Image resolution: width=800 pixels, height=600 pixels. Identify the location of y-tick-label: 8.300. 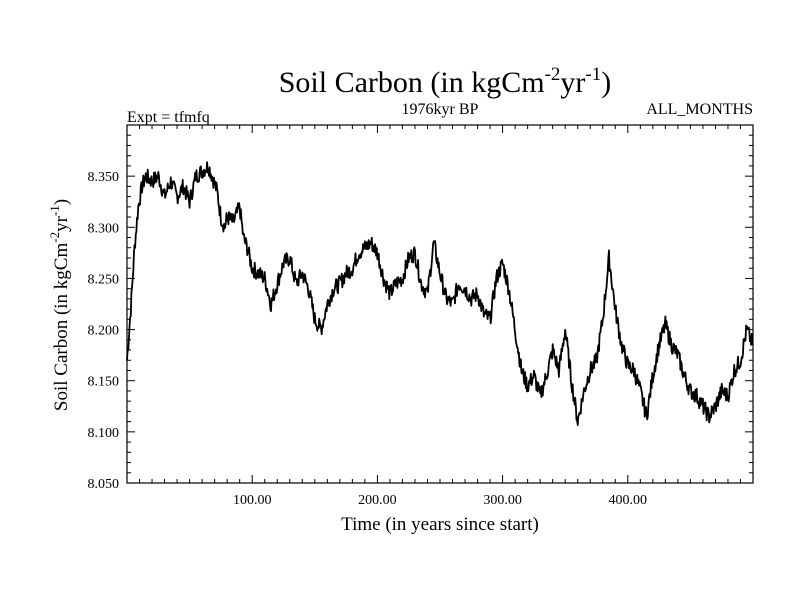
(104, 228).